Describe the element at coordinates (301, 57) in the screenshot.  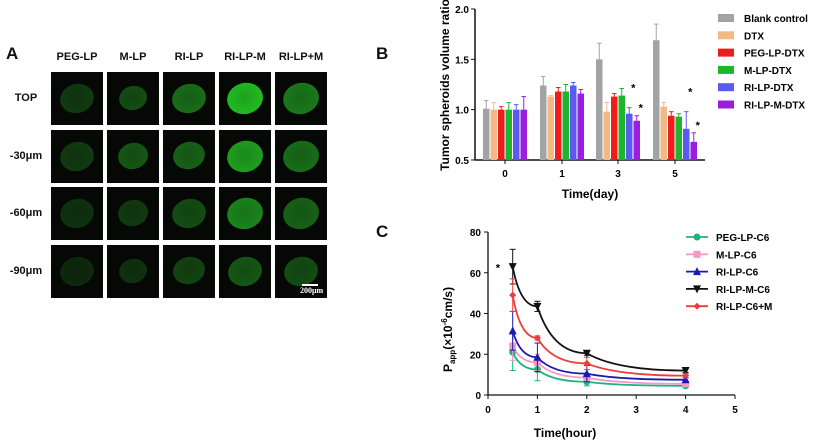
I see `column-header: RI-LP+M` at that location.